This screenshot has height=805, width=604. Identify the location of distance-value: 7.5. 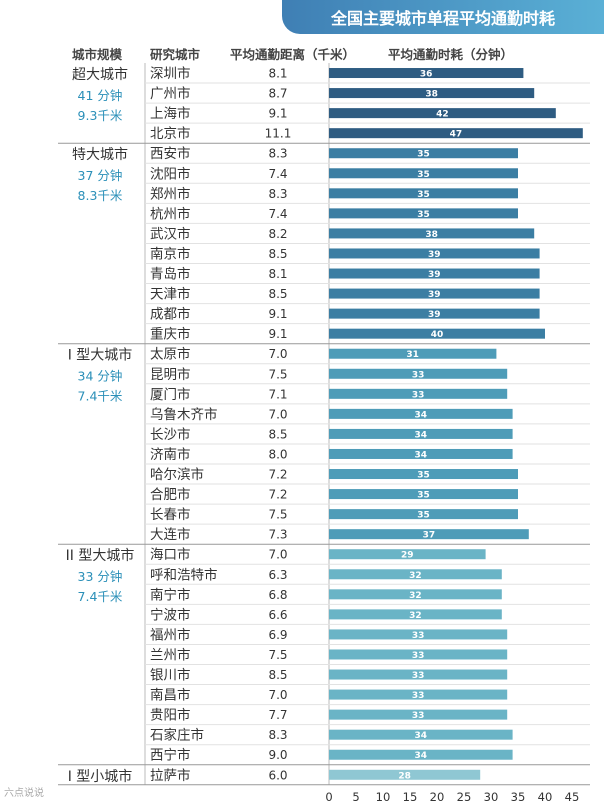
(277, 374).